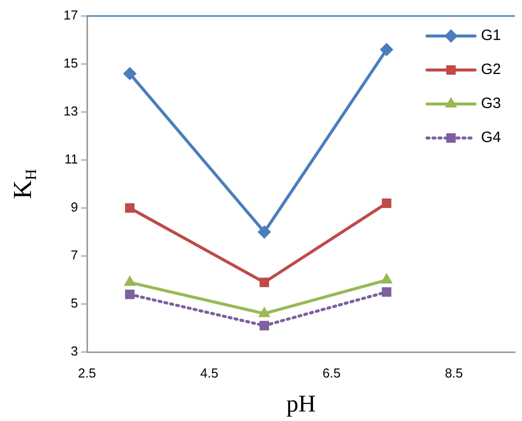  What do you see at coordinates (87, 372) in the screenshot?
I see `x-tick-label: 2.5` at bounding box center [87, 372].